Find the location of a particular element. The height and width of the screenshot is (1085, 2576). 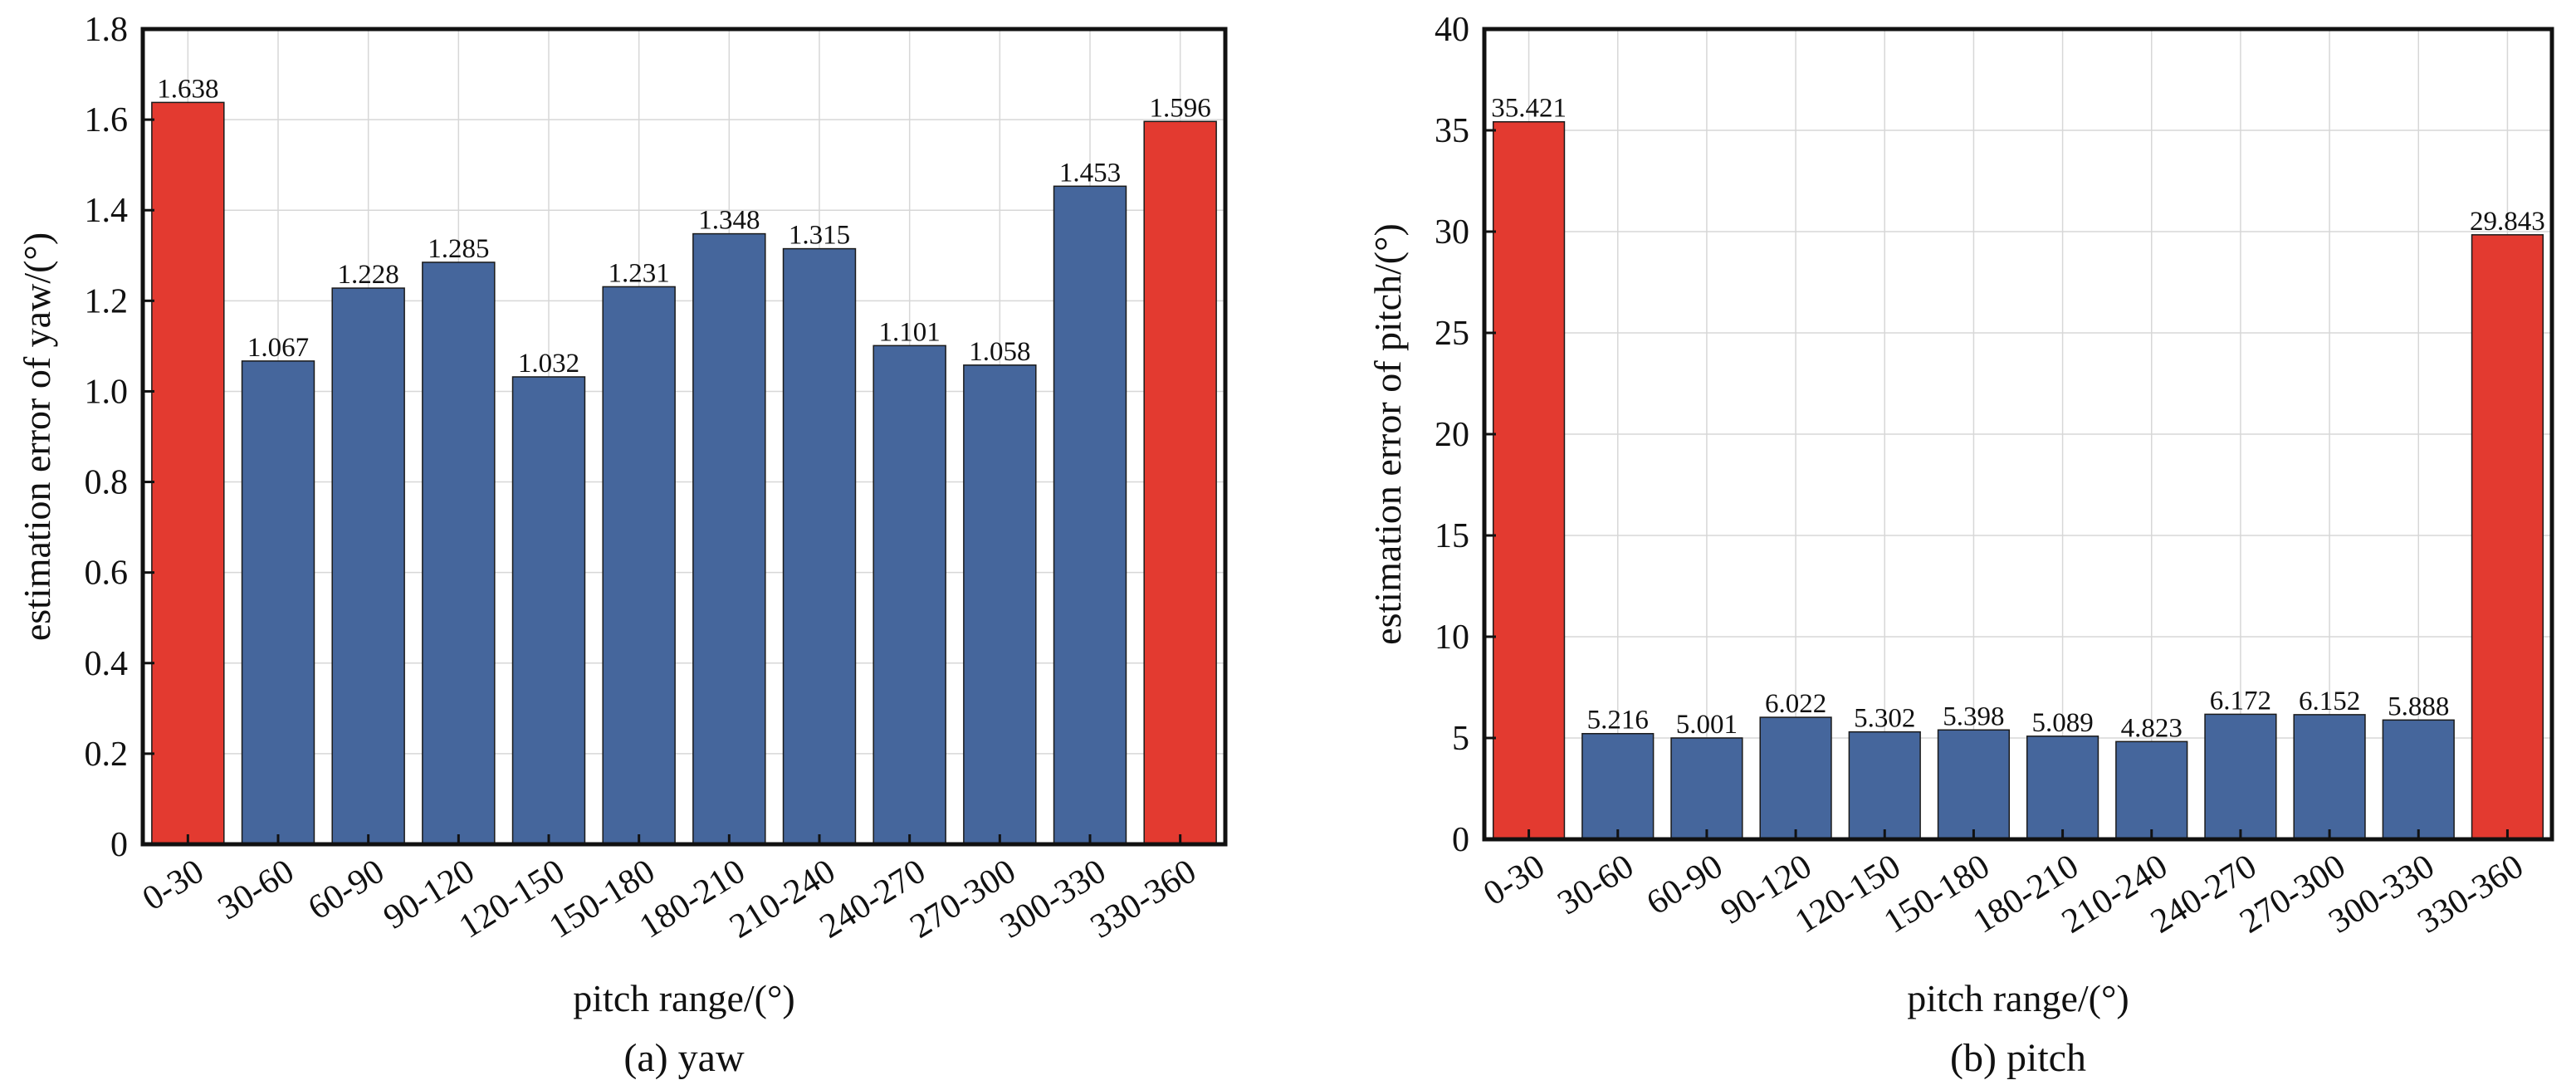

yaw-y-tick-label: 0 is located at coordinates (119, 845).